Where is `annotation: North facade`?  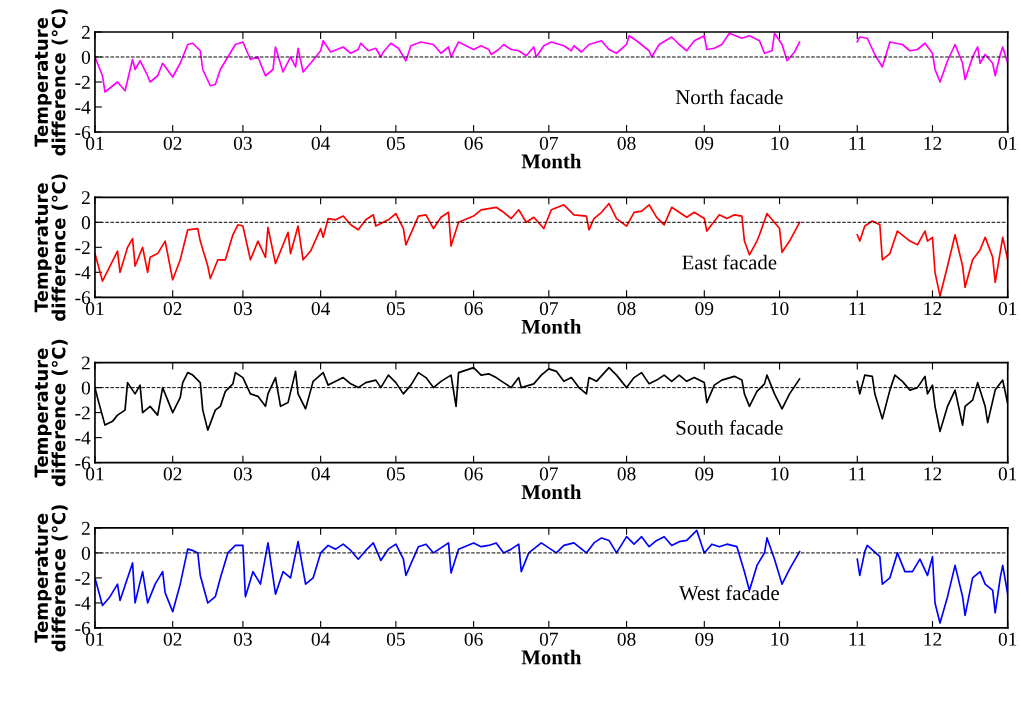 annotation: North facade is located at coordinates (729, 97).